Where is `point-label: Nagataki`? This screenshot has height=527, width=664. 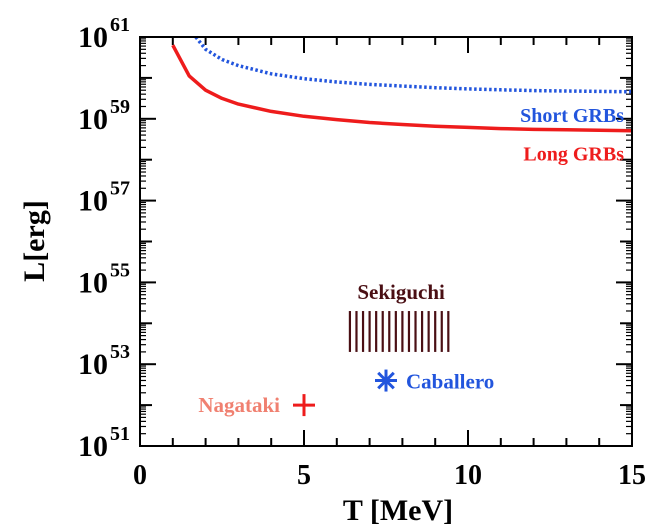
point-label: Nagataki is located at coordinates (239, 405).